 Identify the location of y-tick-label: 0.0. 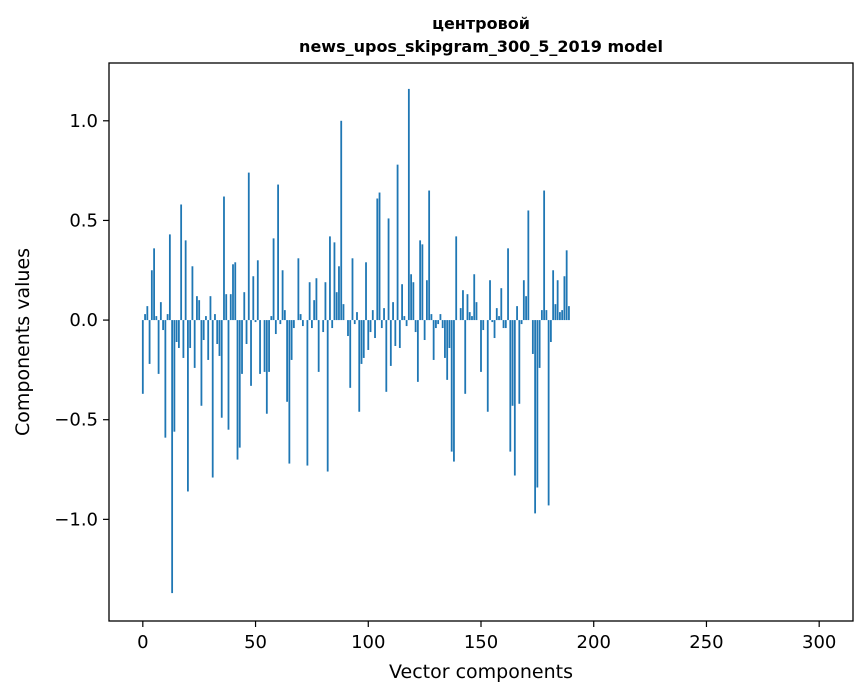
(83, 320).